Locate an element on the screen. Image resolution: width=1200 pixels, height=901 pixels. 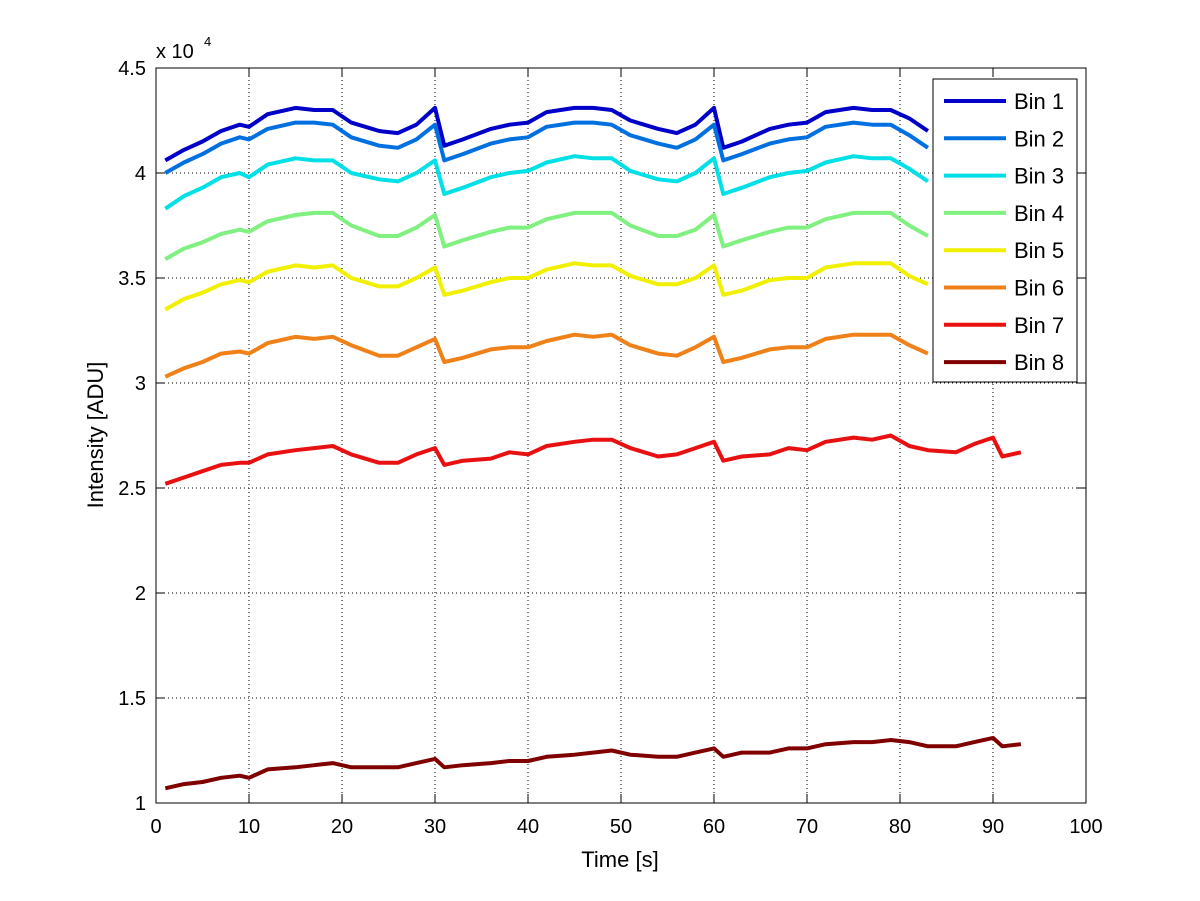
x-tick-label: 80 is located at coordinates (900, 827).